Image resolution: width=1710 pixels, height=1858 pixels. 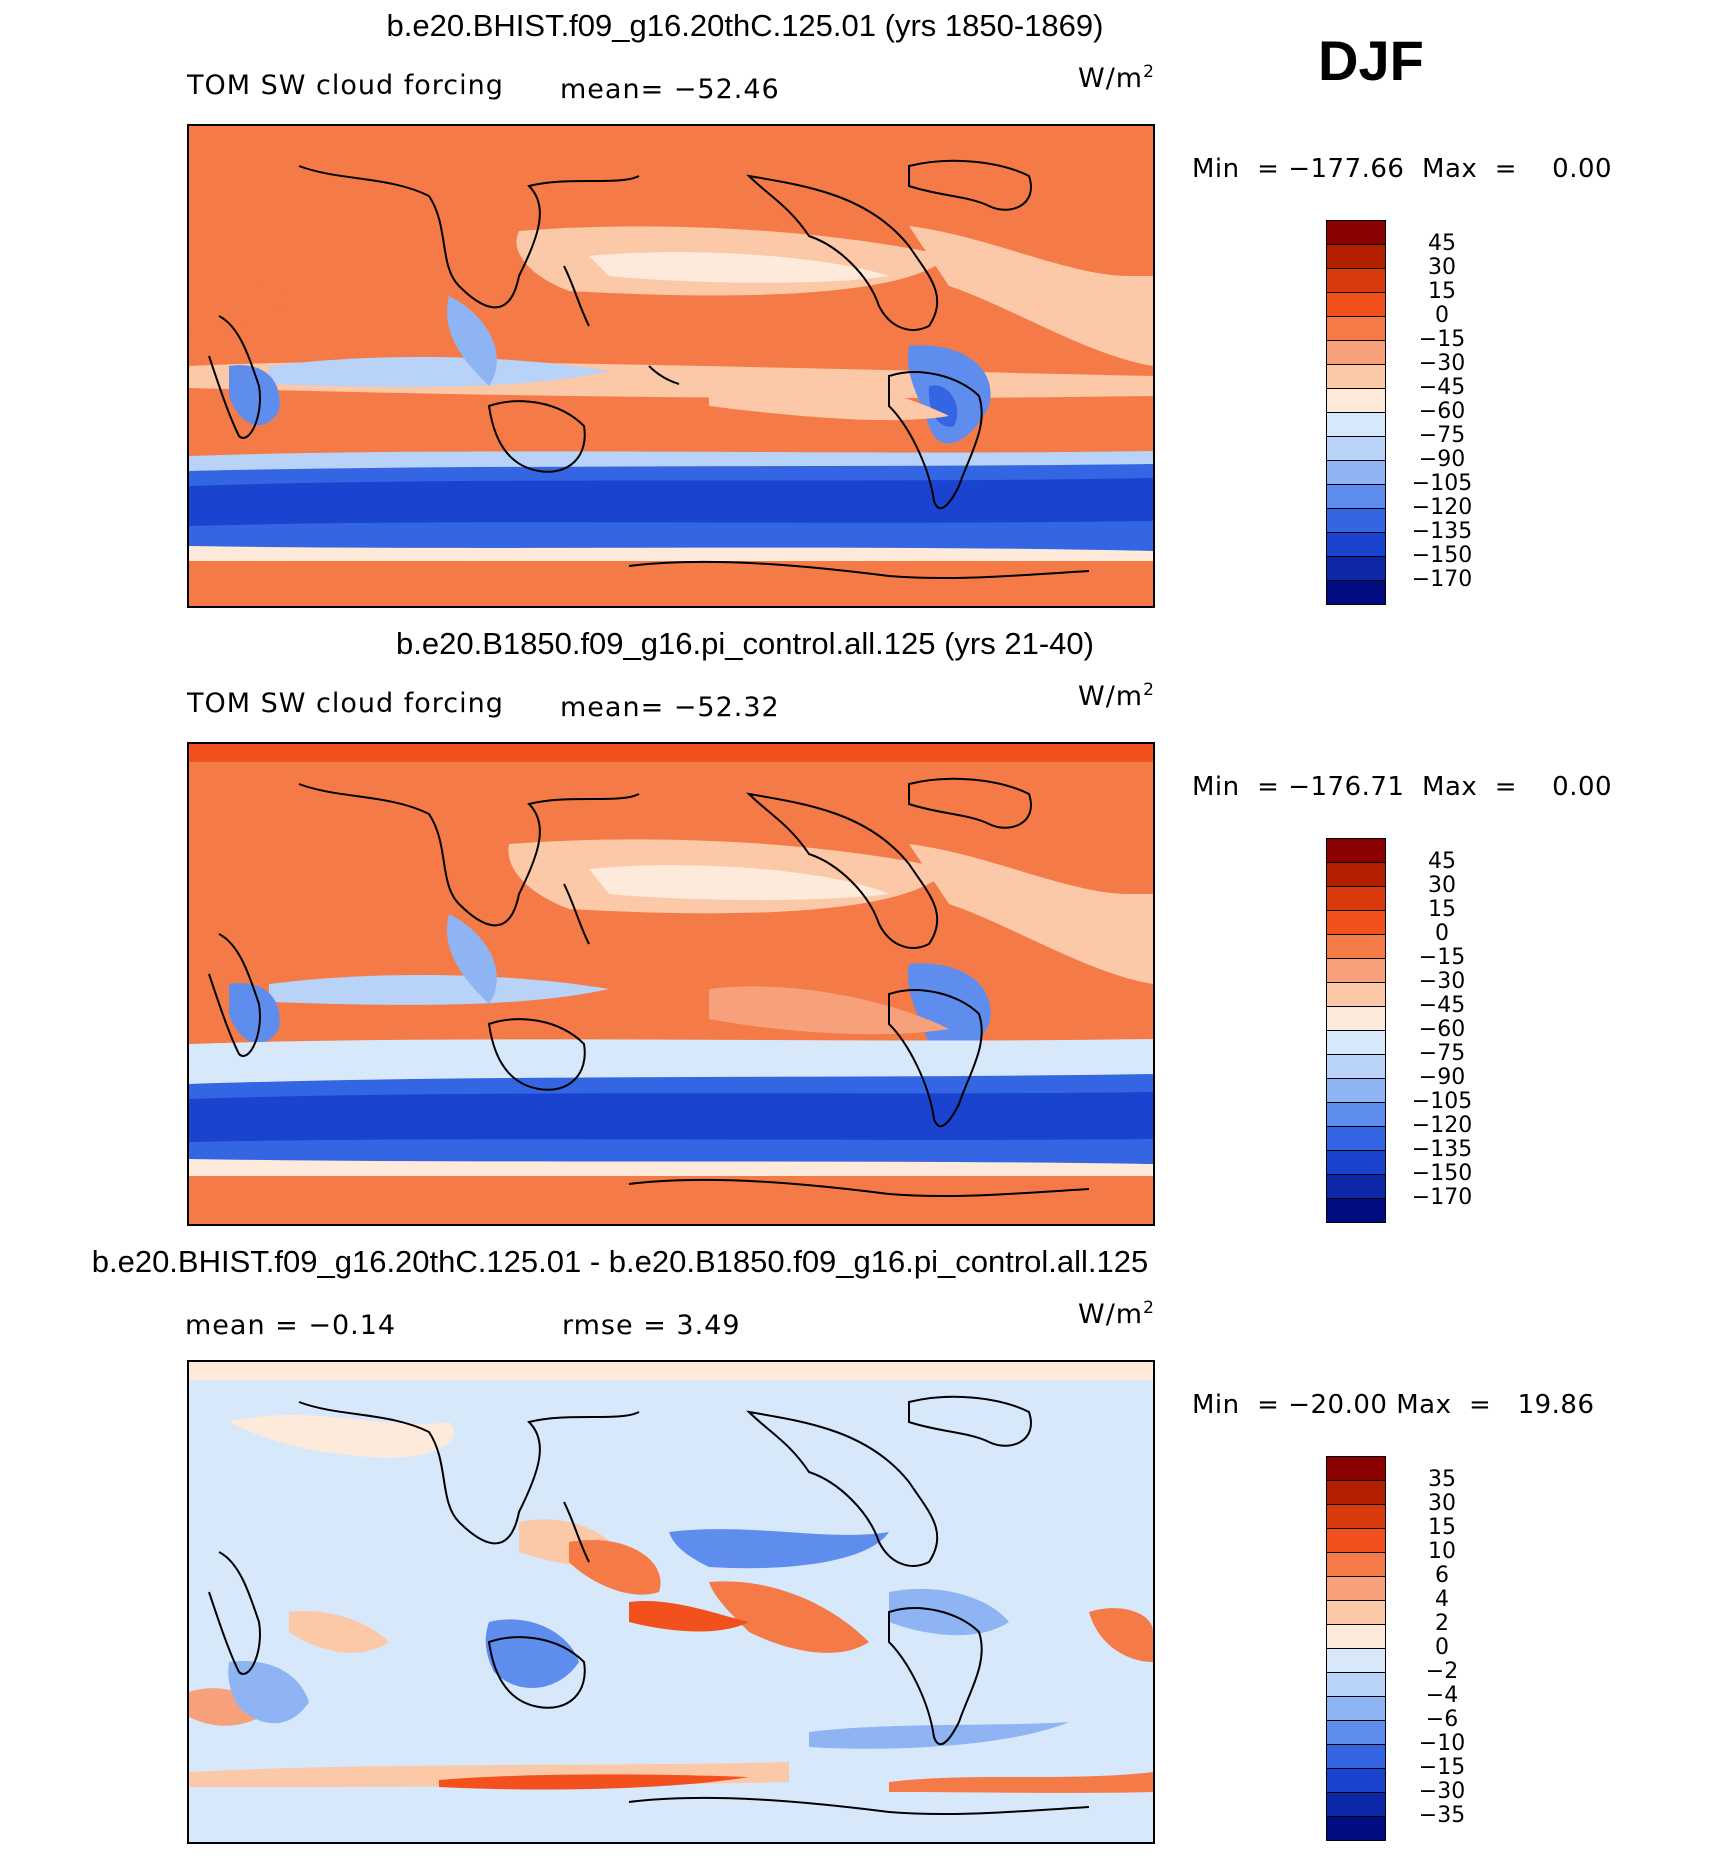 What do you see at coordinates (1393, 1405) in the screenshot?
I see `min-max-readout: Min = −20.00 Max = 19.86` at bounding box center [1393, 1405].